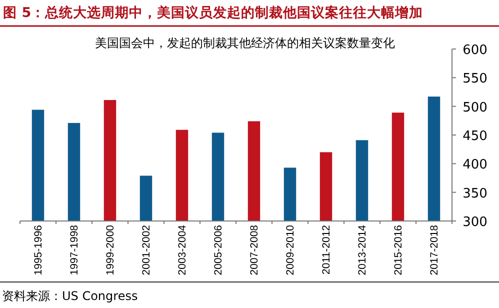  Describe the element at coordinates (110, 250) in the screenshot. I see `x-tick-label: 1999-2000` at that location.